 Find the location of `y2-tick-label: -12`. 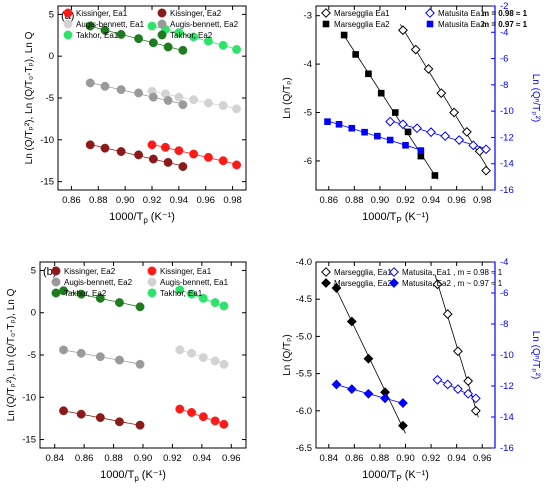

y2-tick-label: -12 is located at coordinates (507, 386).